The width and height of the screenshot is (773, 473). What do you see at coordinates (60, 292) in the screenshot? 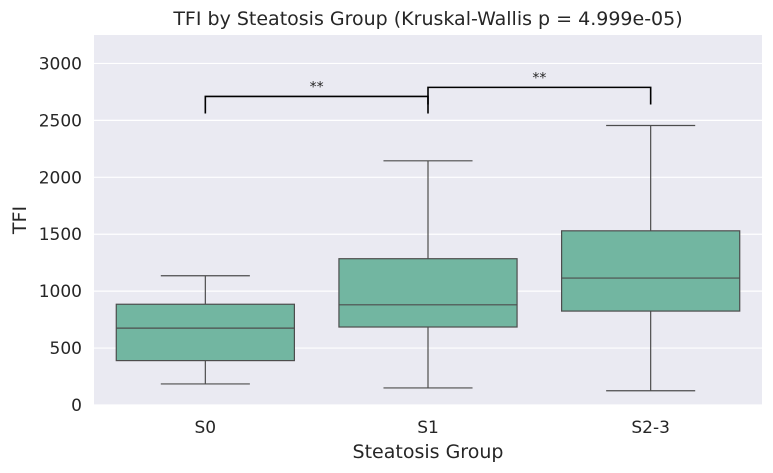
I see `y-tick-label: 1000` at bounding box center [60, 292].